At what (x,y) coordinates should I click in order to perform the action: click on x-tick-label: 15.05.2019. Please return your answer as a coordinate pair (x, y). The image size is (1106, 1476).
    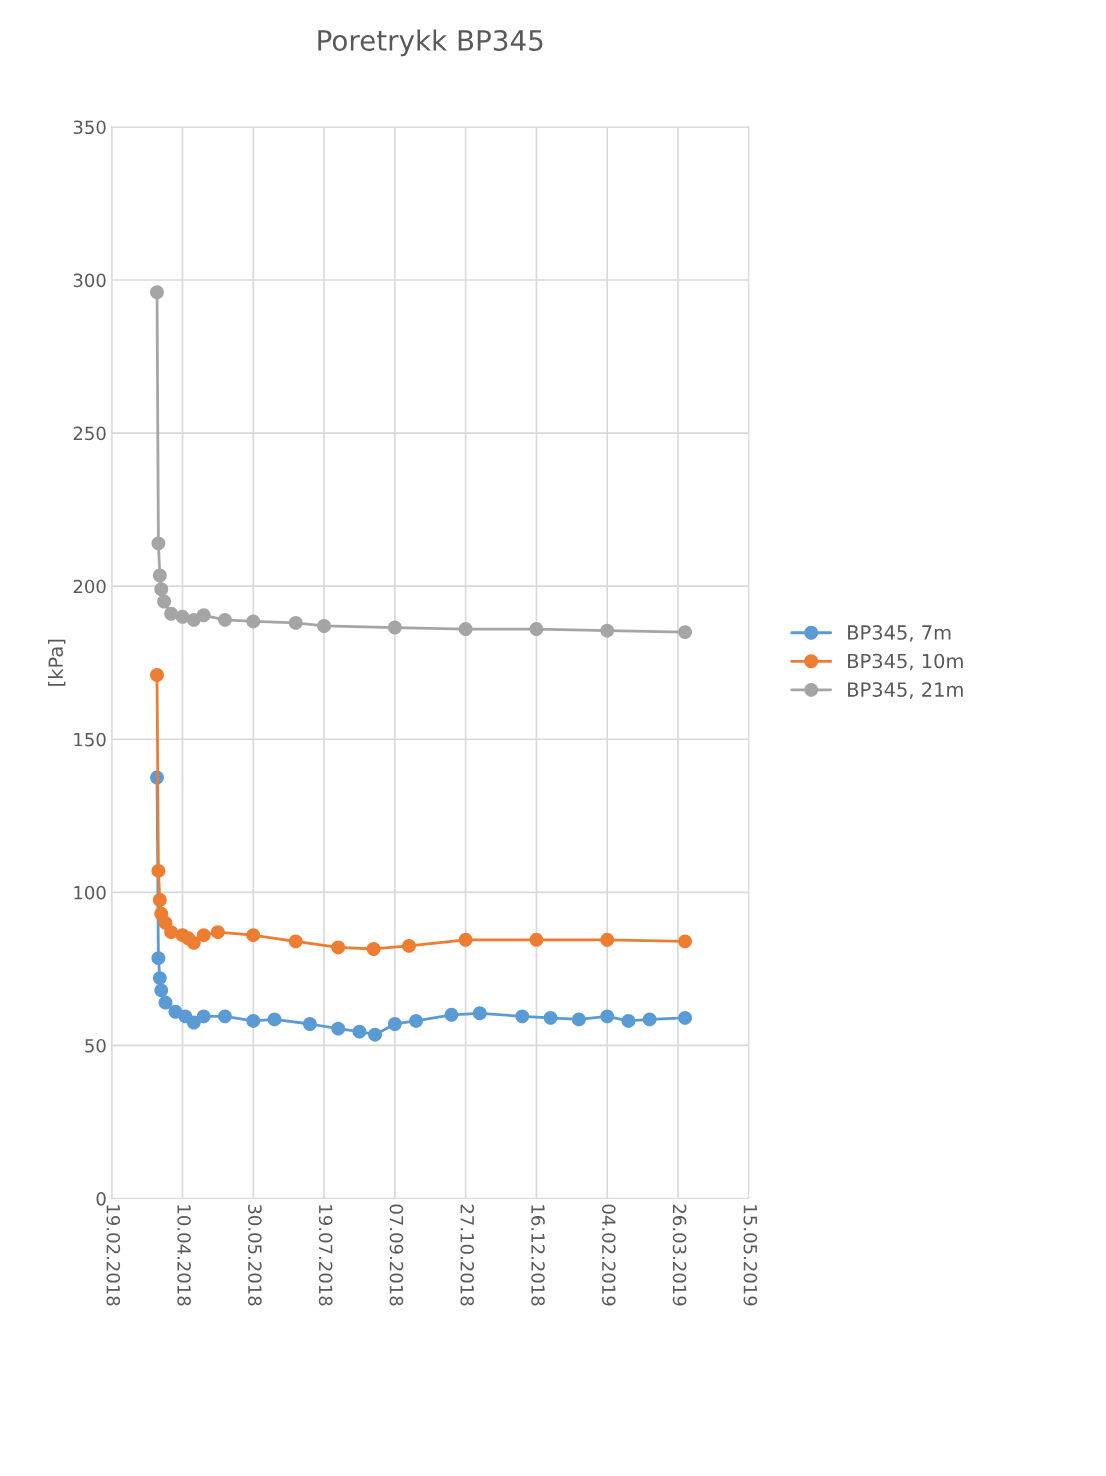
    Looking at the image, I should click on (750, 1255).